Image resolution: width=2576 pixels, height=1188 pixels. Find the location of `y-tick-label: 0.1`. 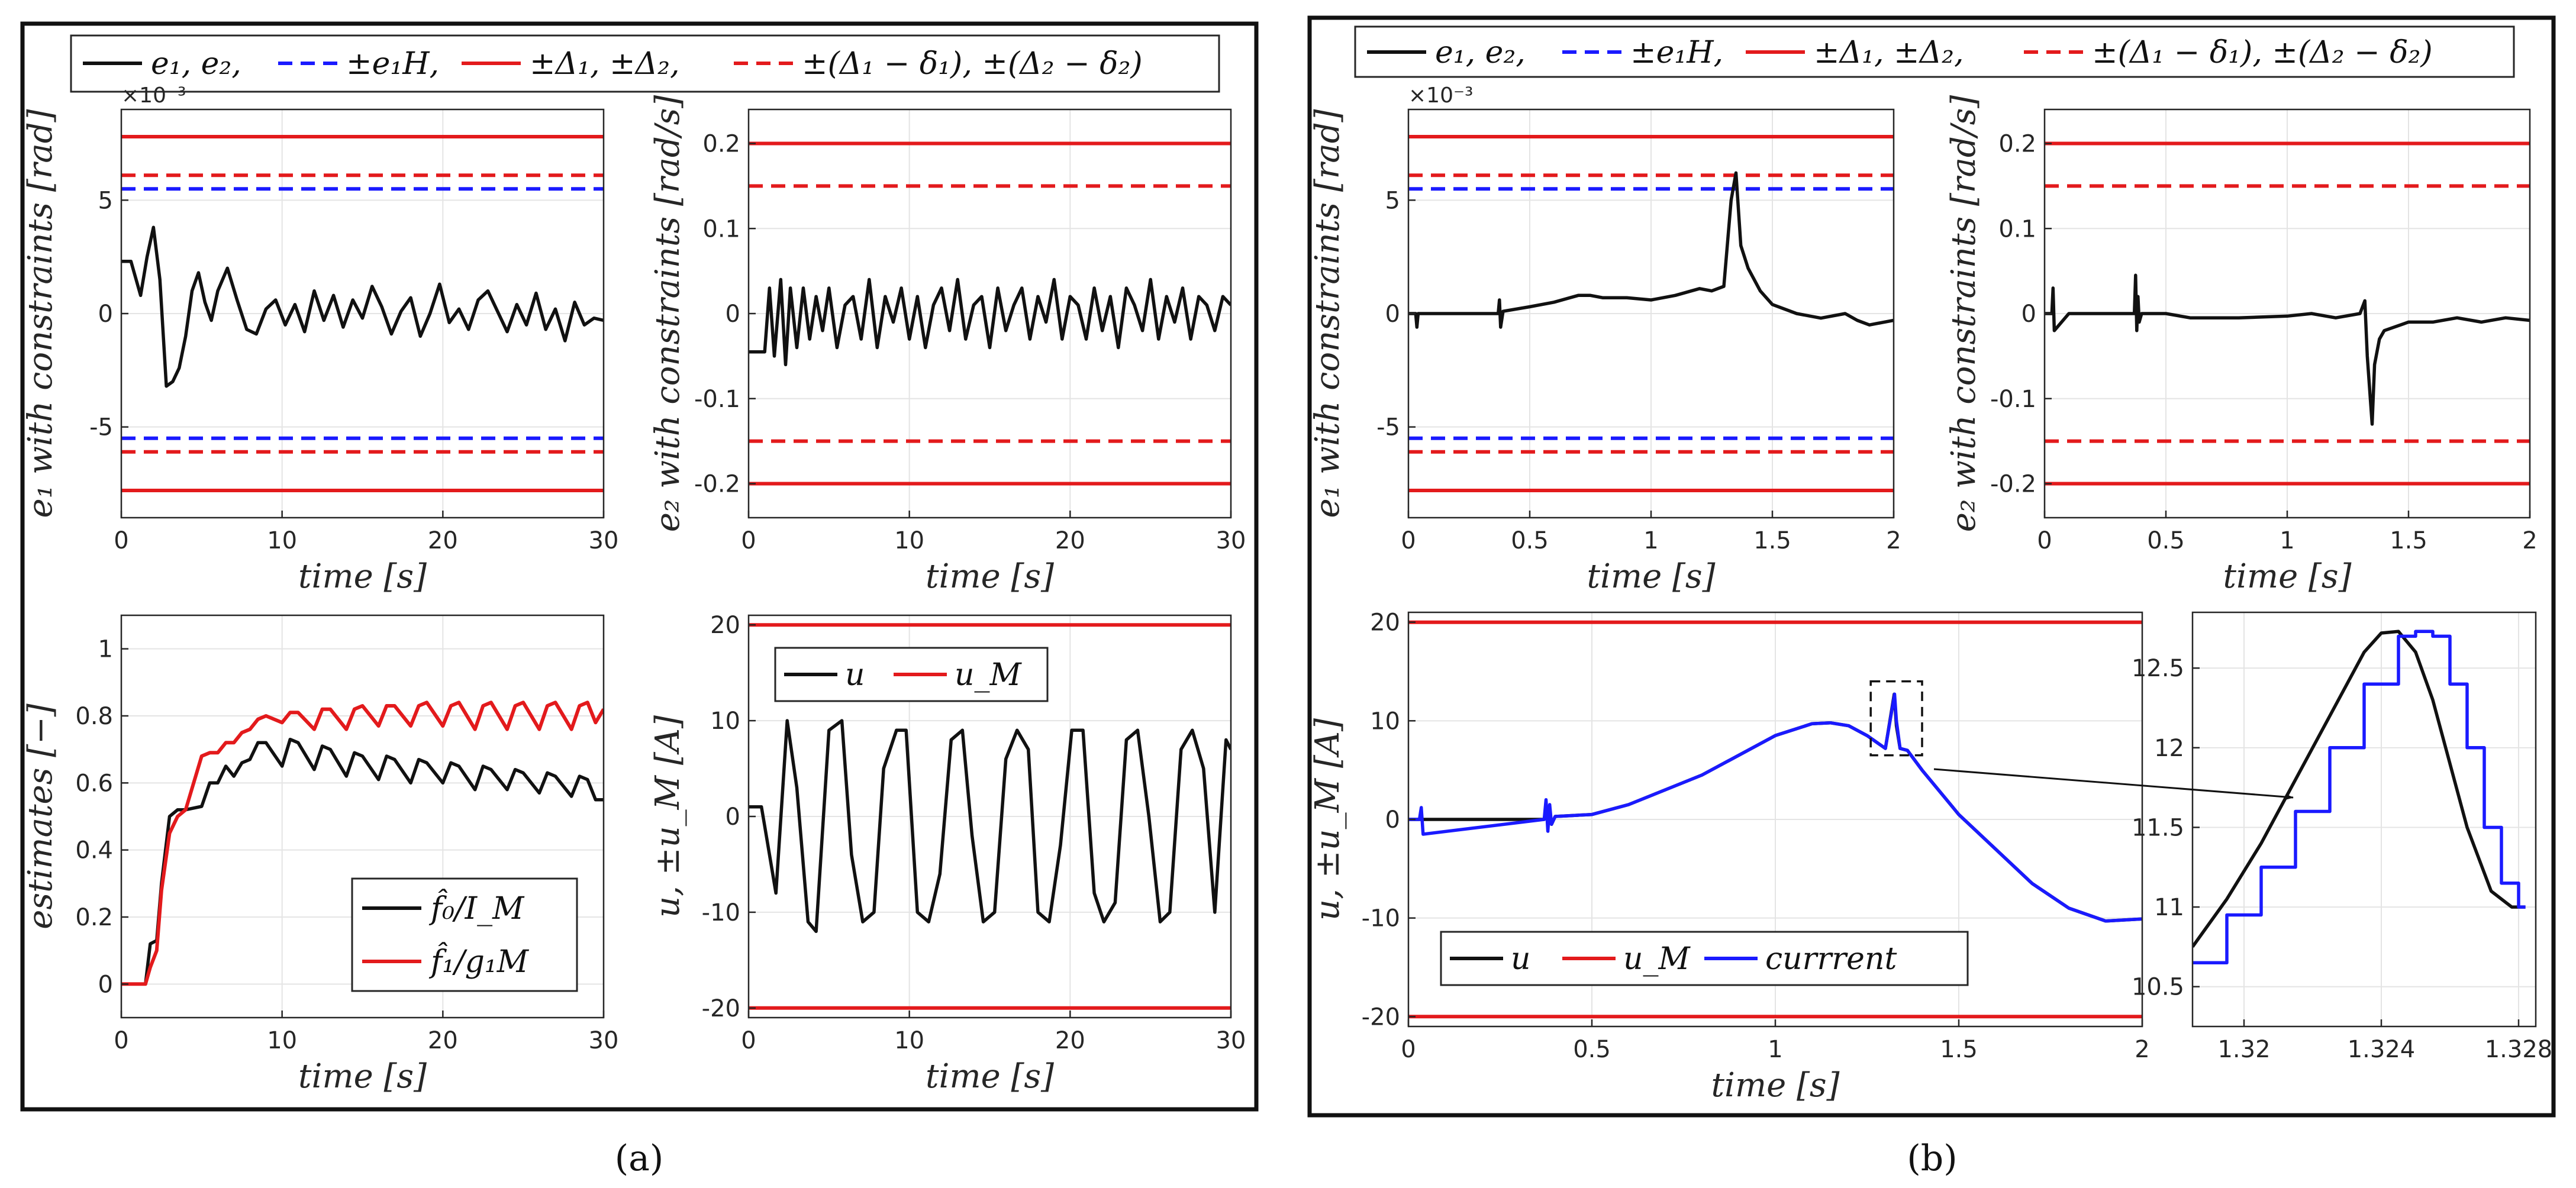

y-tick-label: 0.1 is located at coordinates (2017, 229).